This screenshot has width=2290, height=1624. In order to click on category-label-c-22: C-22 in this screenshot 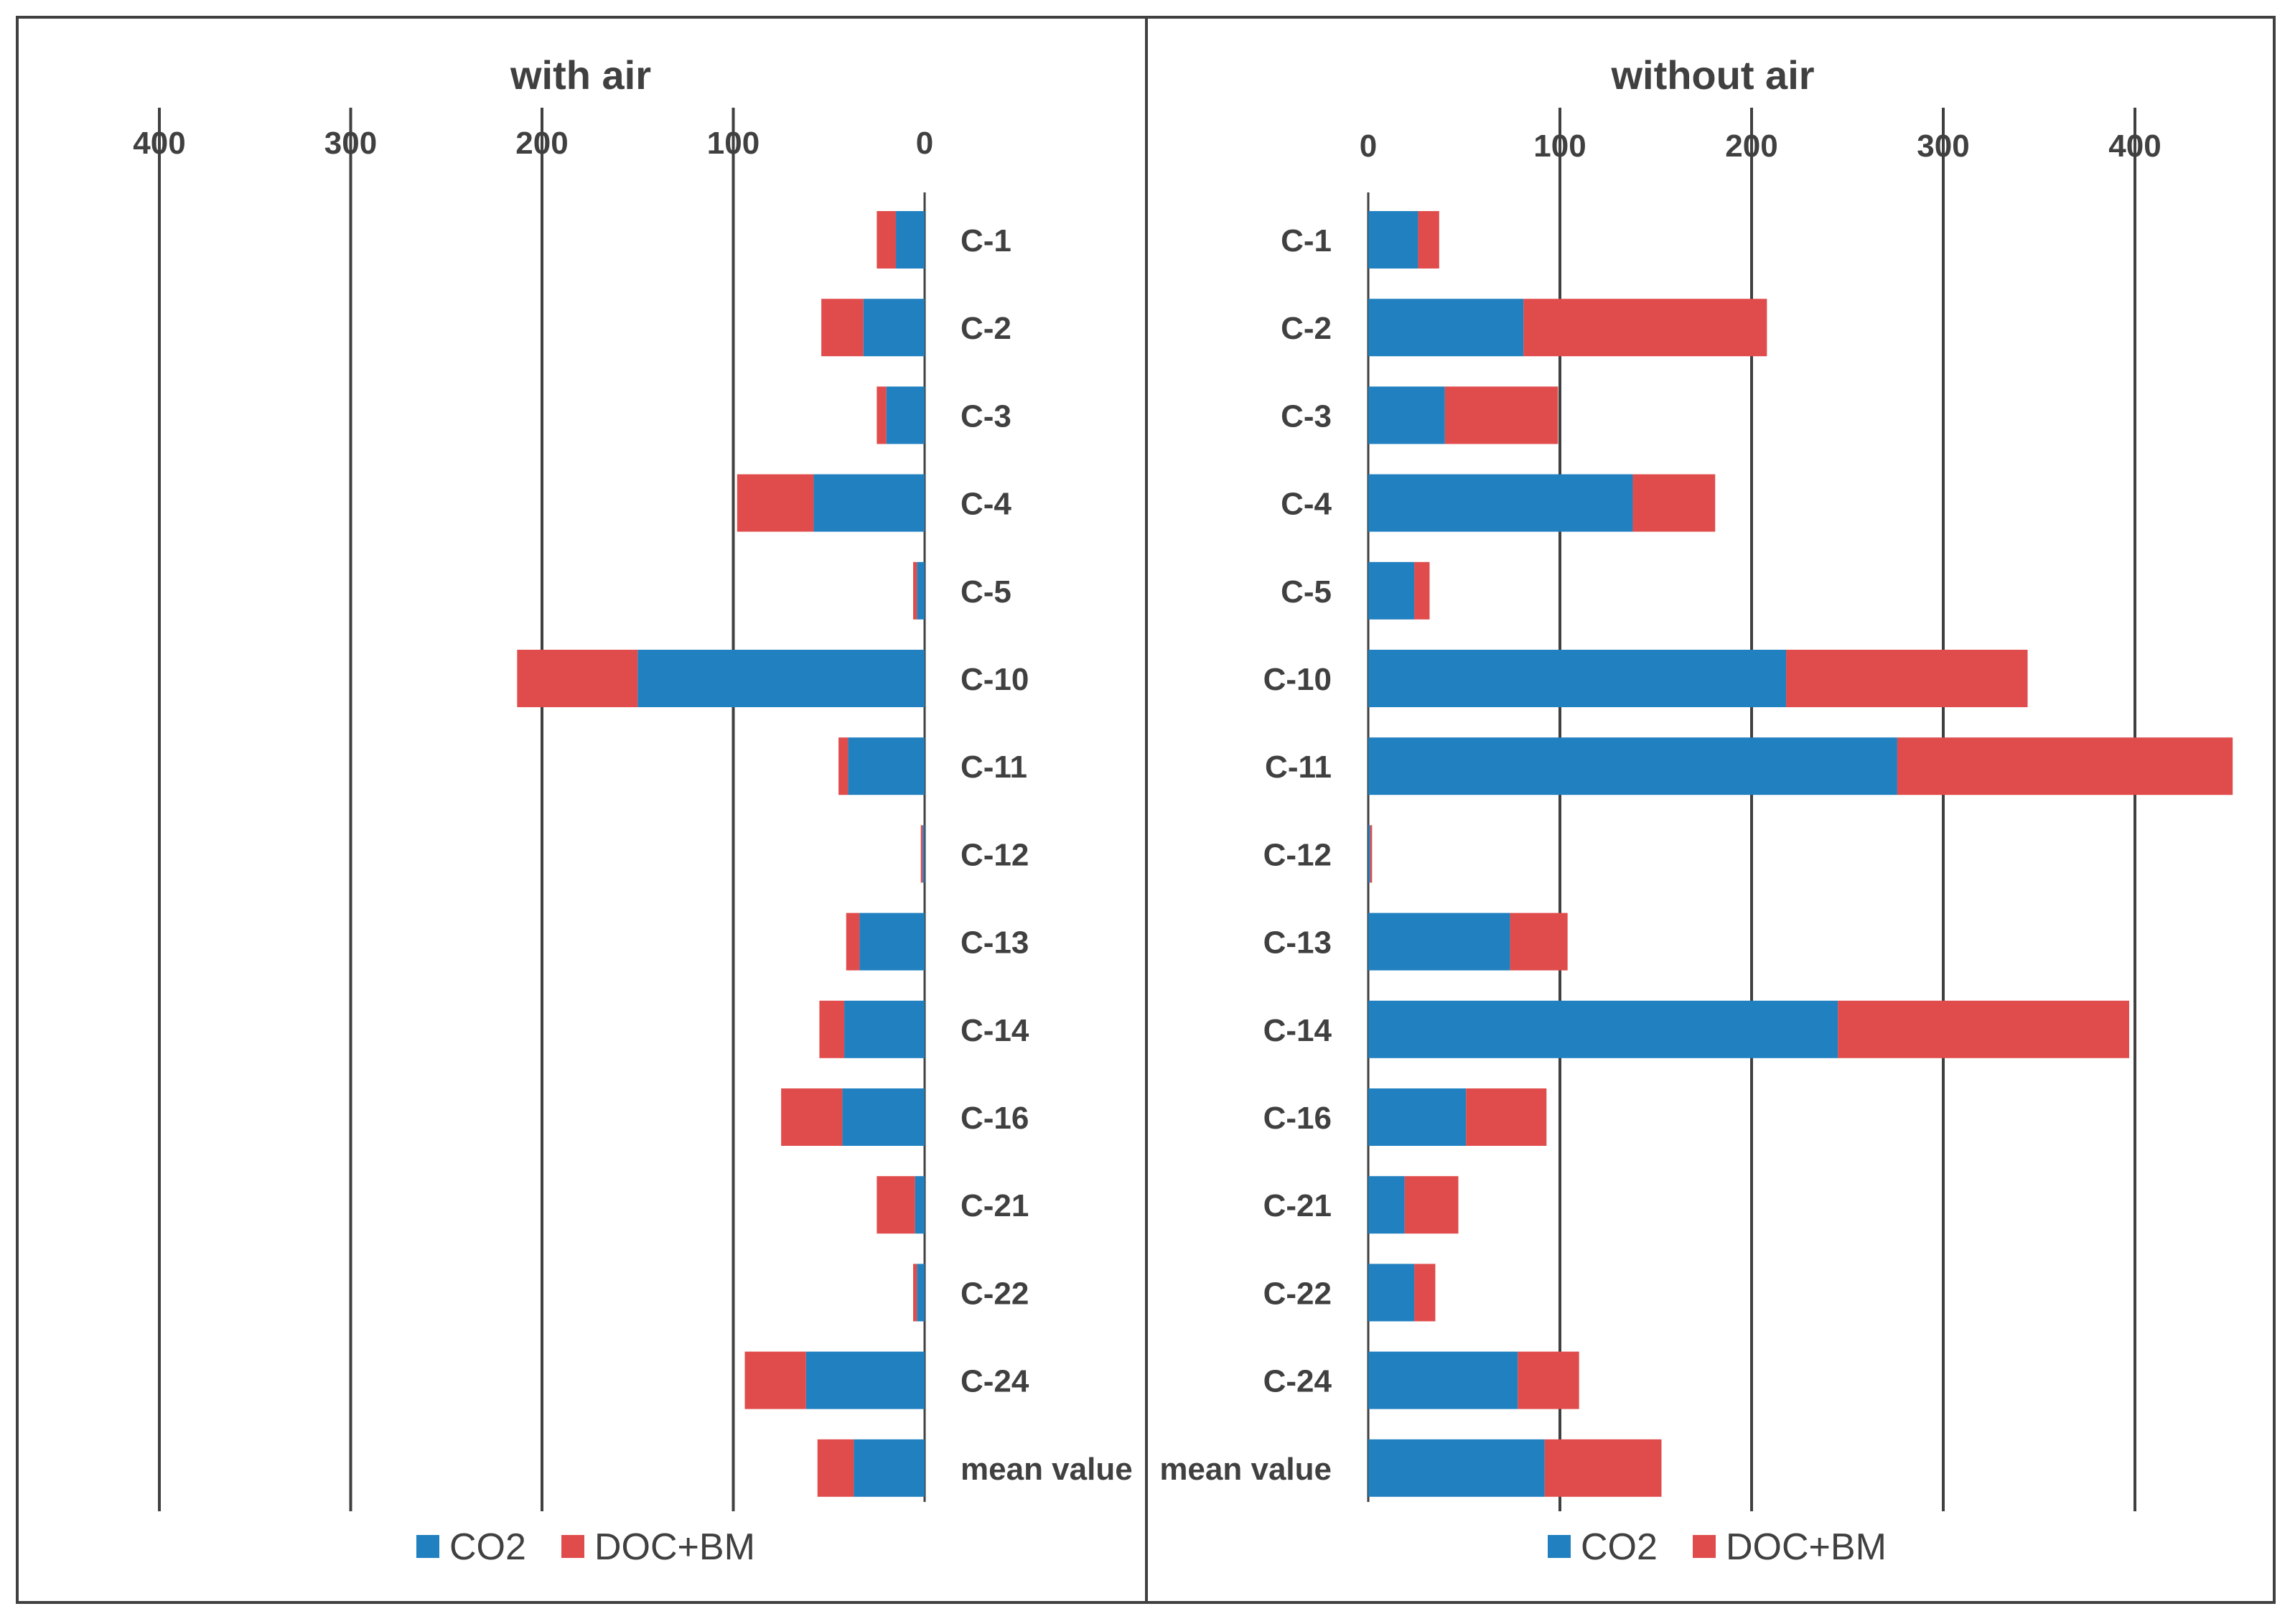, I will do `click(995, 1293)`.